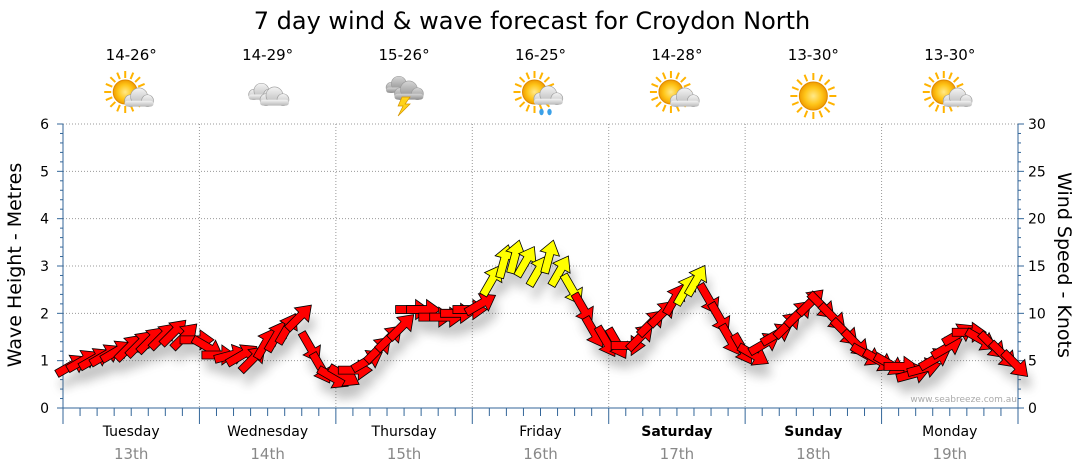 Image resolution: width=1080 pixels, height=475 pixels. Describe the element at coordinates (44, 362) in the screenshot. I see `left-tick-label: 1` at that location.